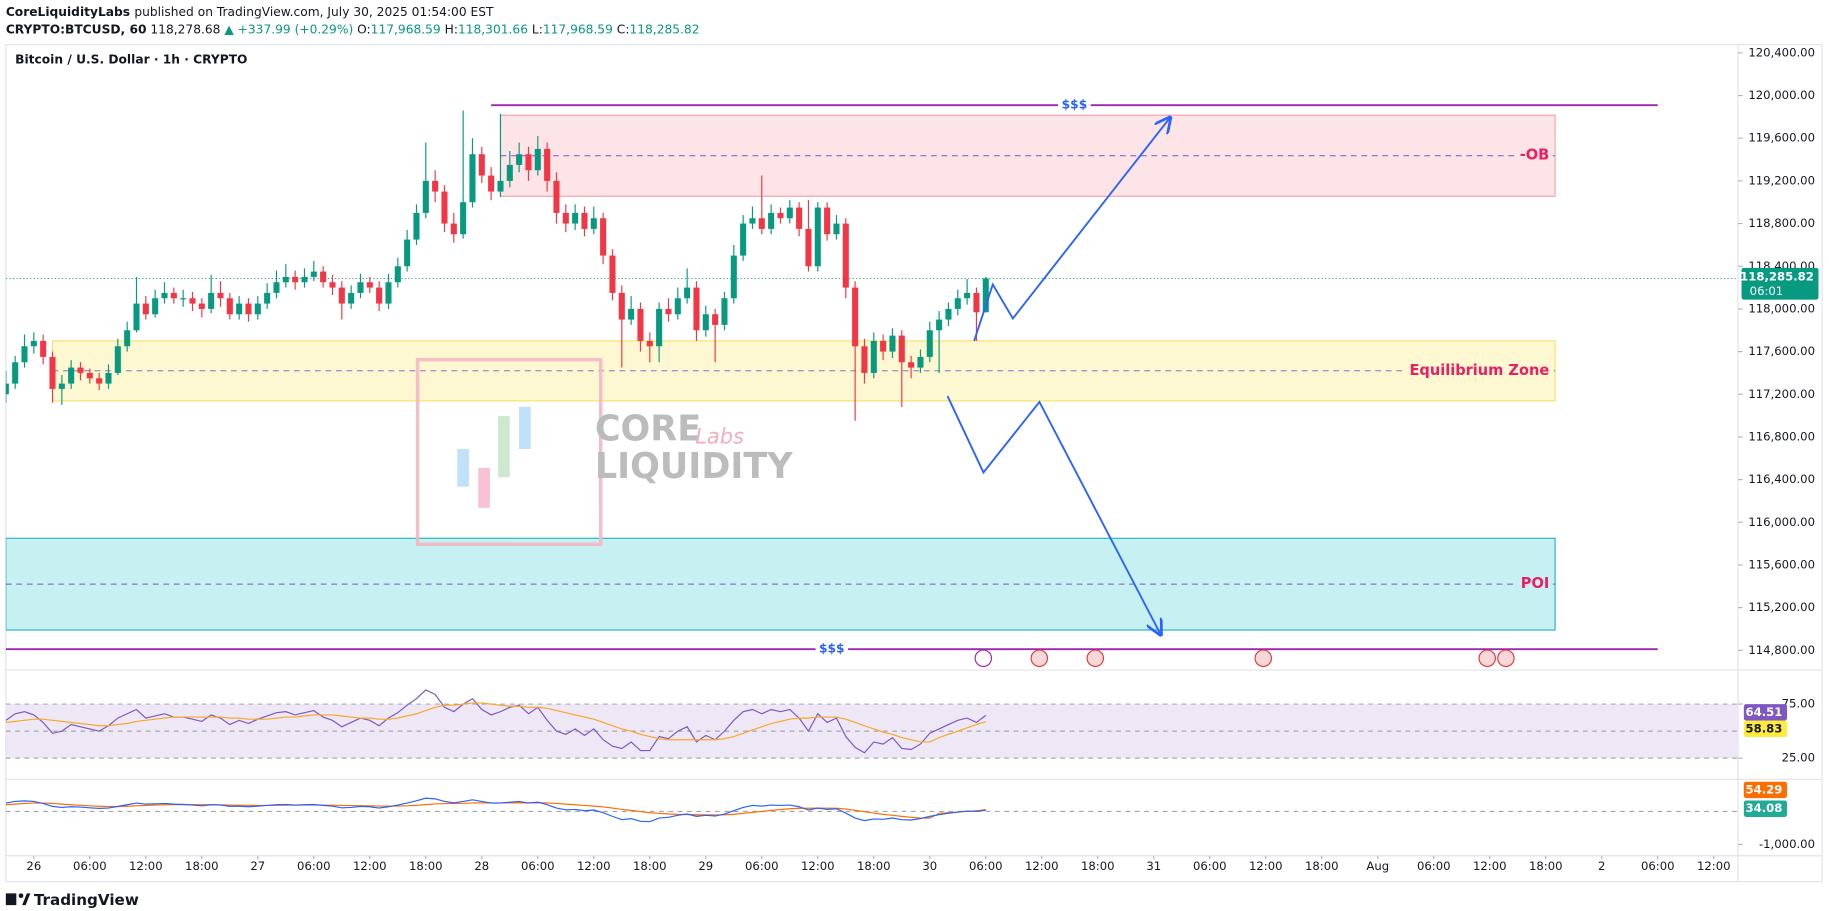  What do you see at coordinates (929, 866) in the screenshot?
I see `x-tick-label: 30` at bounding box center [929, 866].